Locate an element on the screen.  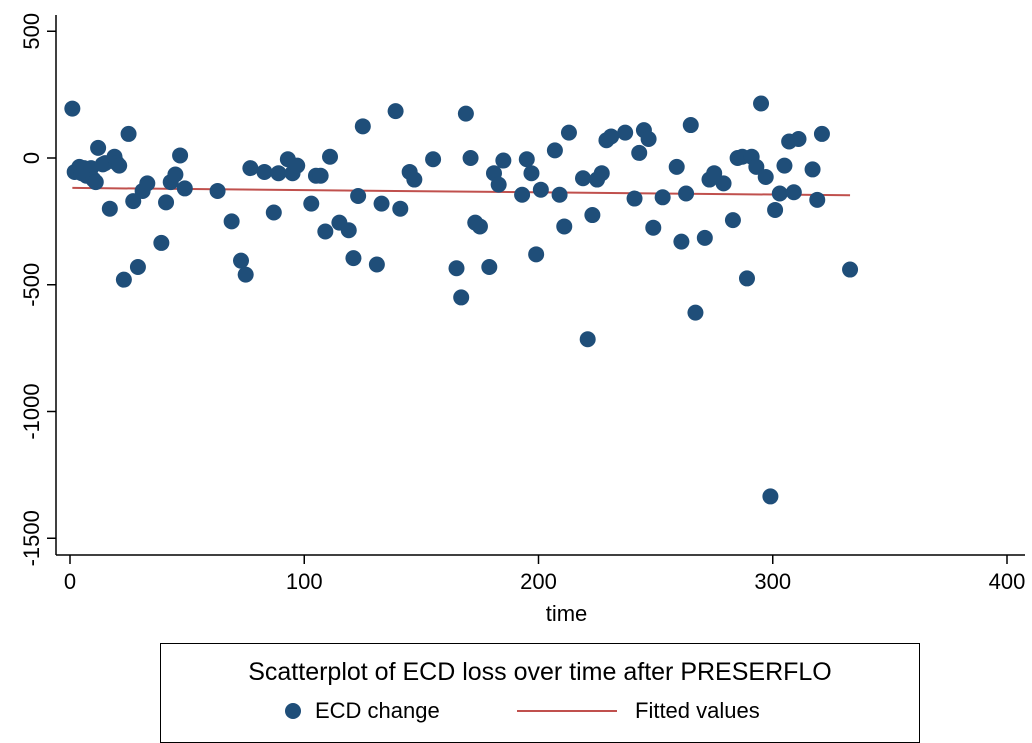
legend-item-ecd-change: ECD change is located at coordinates (362, 711).